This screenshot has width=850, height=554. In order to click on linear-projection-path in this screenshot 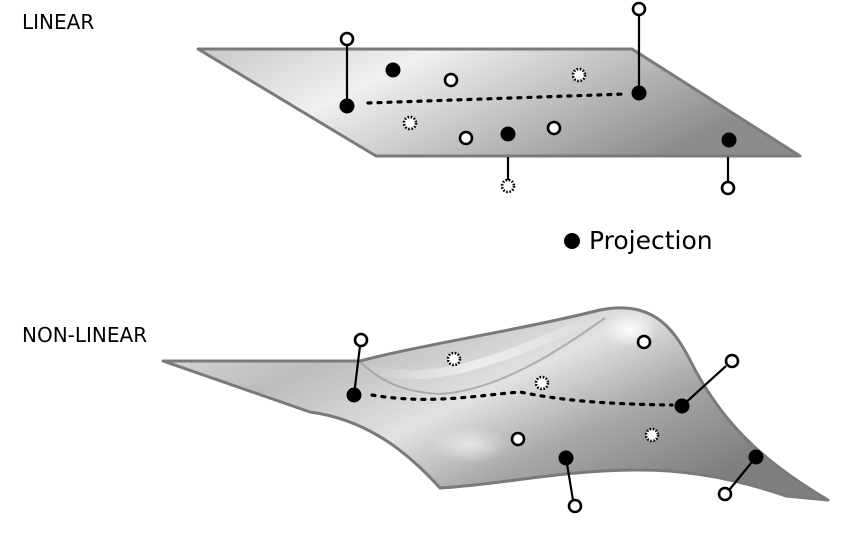, I will do `click(497, 98)`.